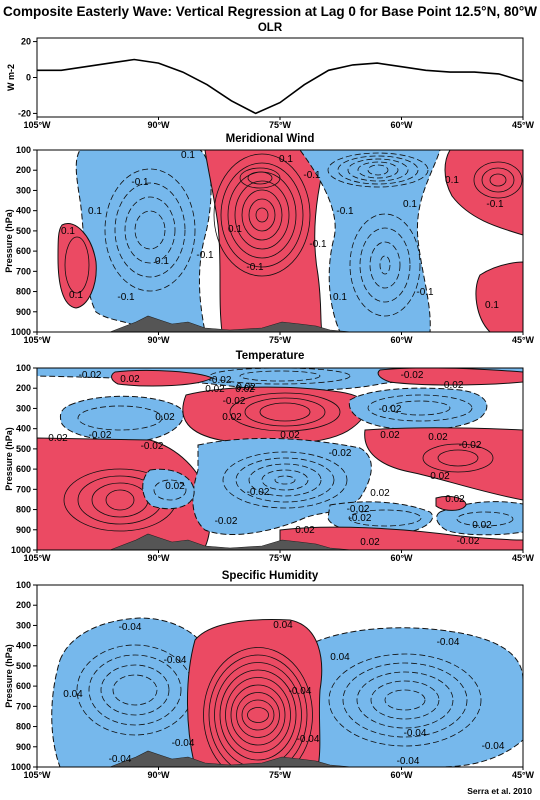 The height and width of the screenshot is (800, 540). What do you see at coordinates (23, 408) in the screenshot?
I see `temp-ytick-label: 300` at bounding box center [23, 408].